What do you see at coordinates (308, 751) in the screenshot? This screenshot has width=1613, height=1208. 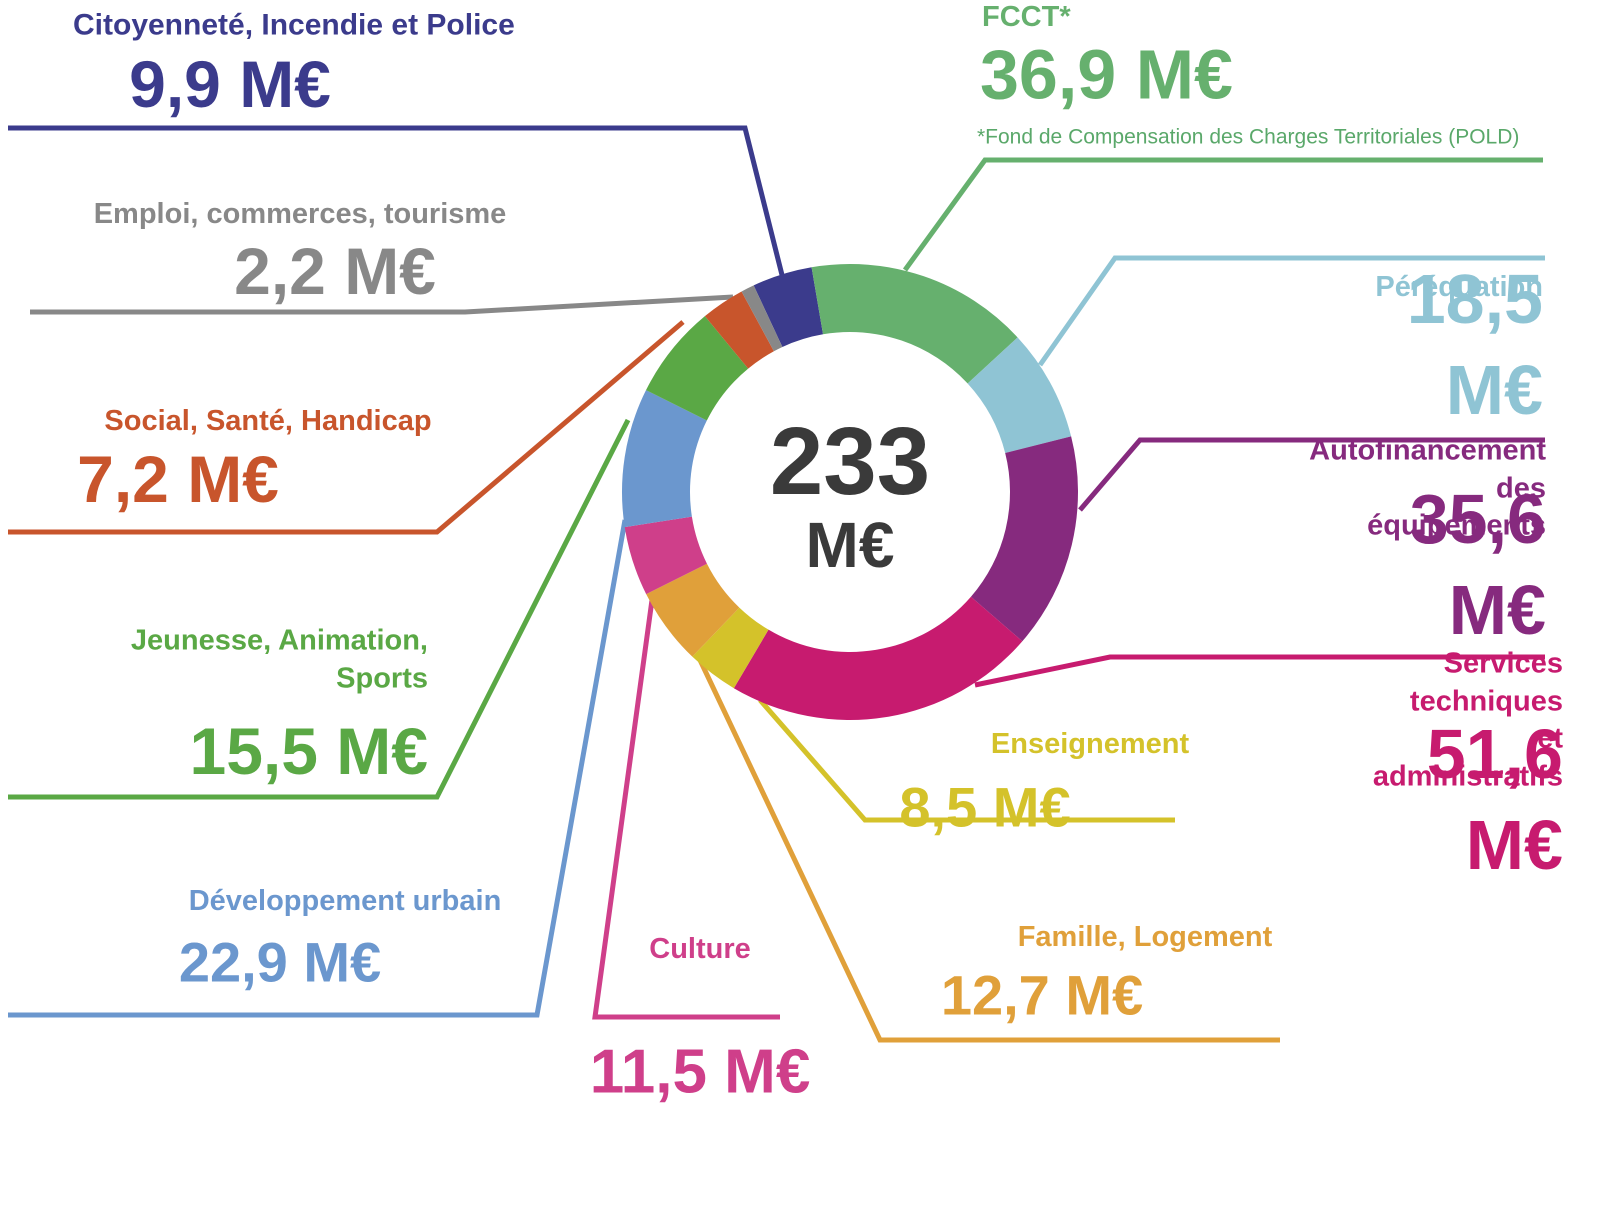 I see `value-label: 15,5 M€` at bounding box center [308, 751].